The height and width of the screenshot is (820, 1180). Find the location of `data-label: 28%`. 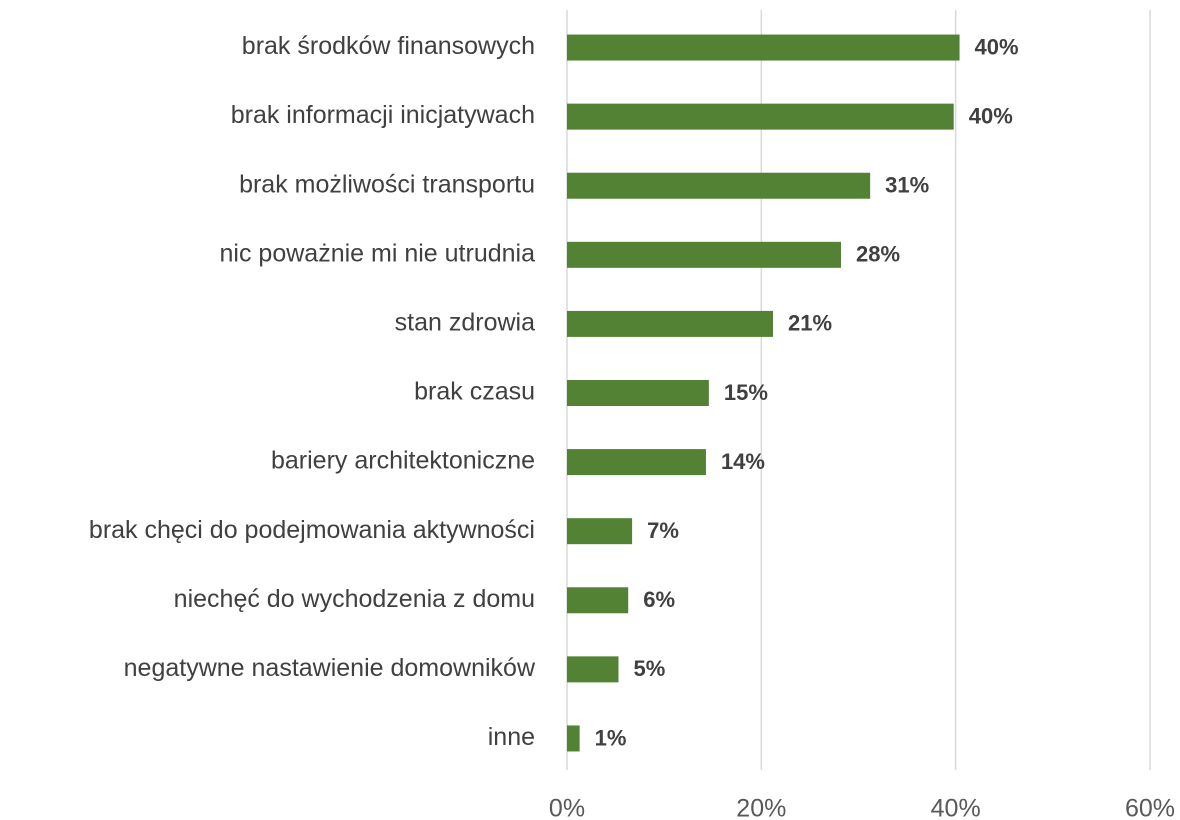

data-label: 28% is located at coordinates (878, 254).